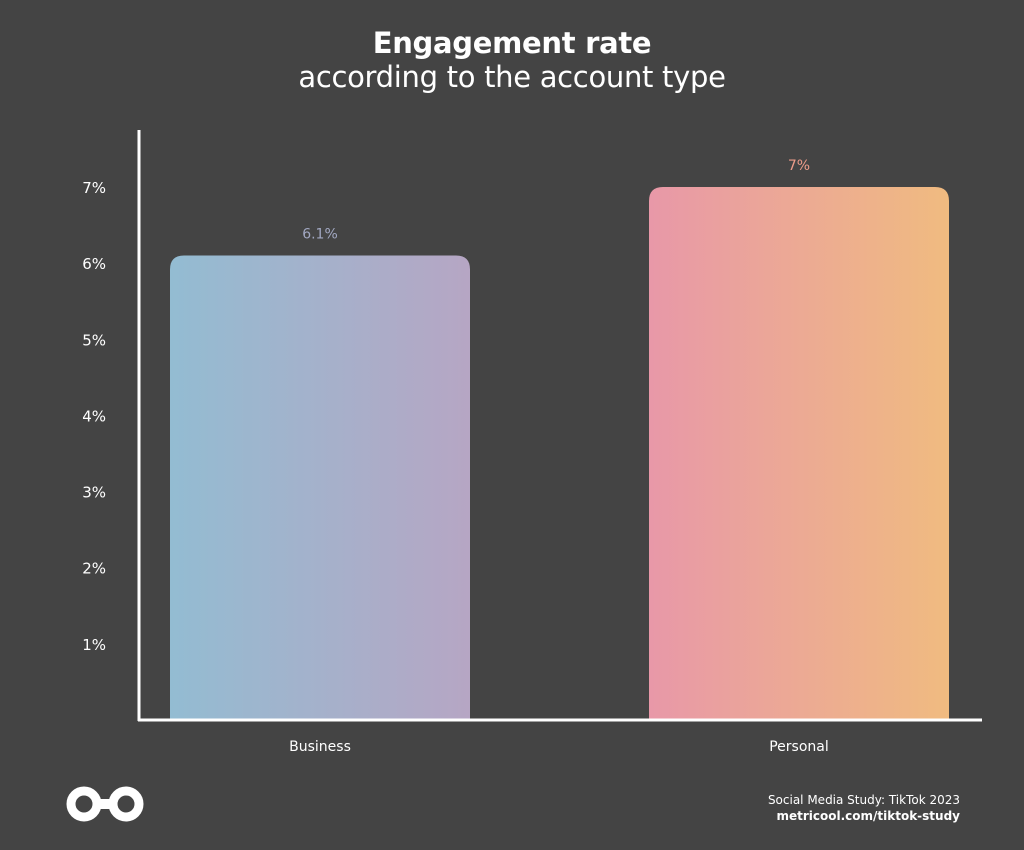  I want to click on footer-source: Social Media Study: TikTok 2023, so click(863, 800).